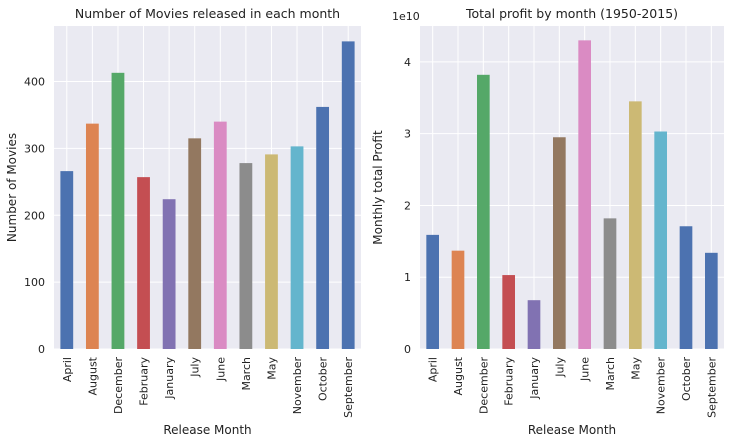 The height and width of the screenshot is (444, 737). I want to click on profit-x-tick-label: May, so click(635, 368).